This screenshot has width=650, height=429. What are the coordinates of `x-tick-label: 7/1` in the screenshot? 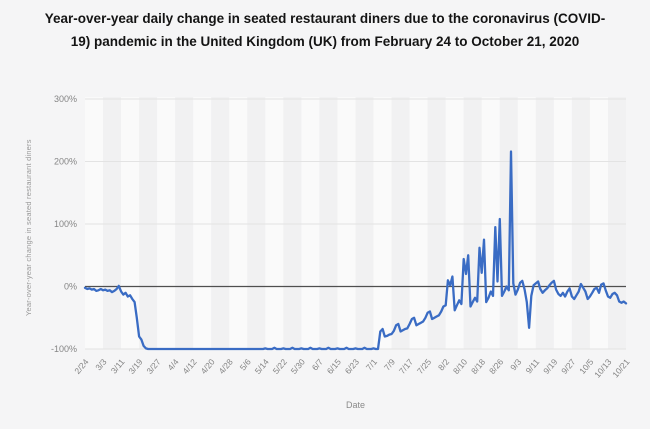 It's located at (371, 365).